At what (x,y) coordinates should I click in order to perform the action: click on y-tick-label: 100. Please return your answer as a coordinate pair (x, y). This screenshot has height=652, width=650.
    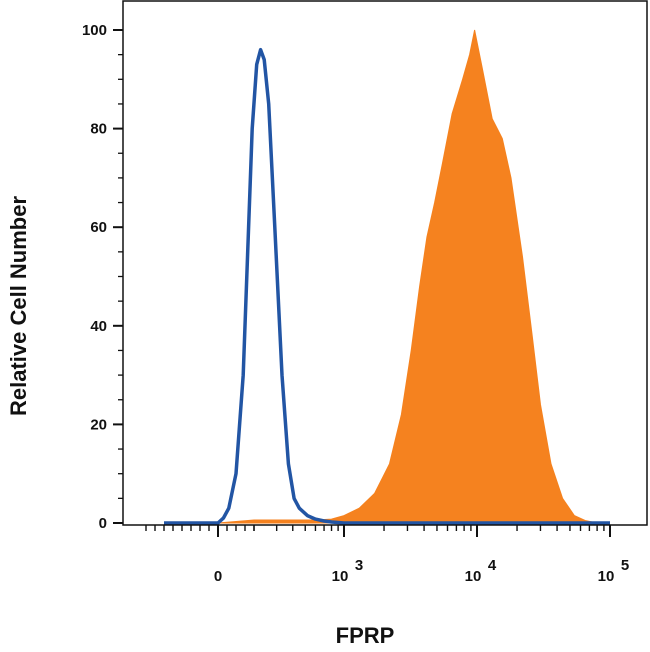
    Looking at the image, I should click on (94, 30).